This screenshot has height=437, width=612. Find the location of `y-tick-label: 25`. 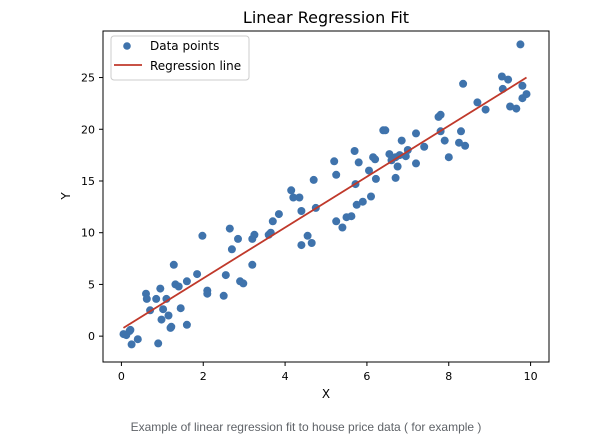

y-tick-label: 25 is located at coordinates (88, 78).